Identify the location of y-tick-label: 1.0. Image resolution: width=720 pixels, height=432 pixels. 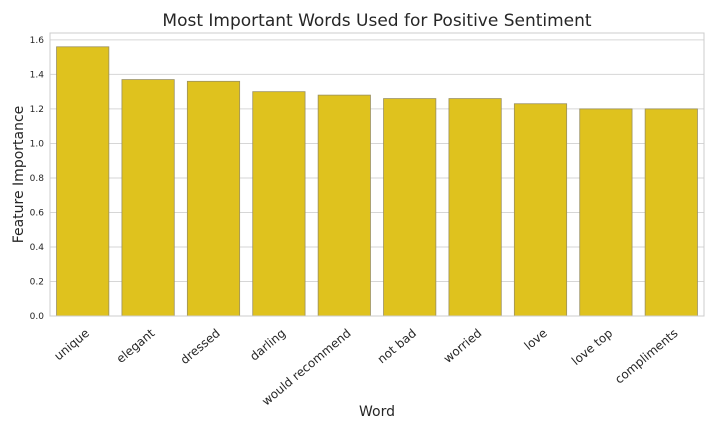
(37, 144).